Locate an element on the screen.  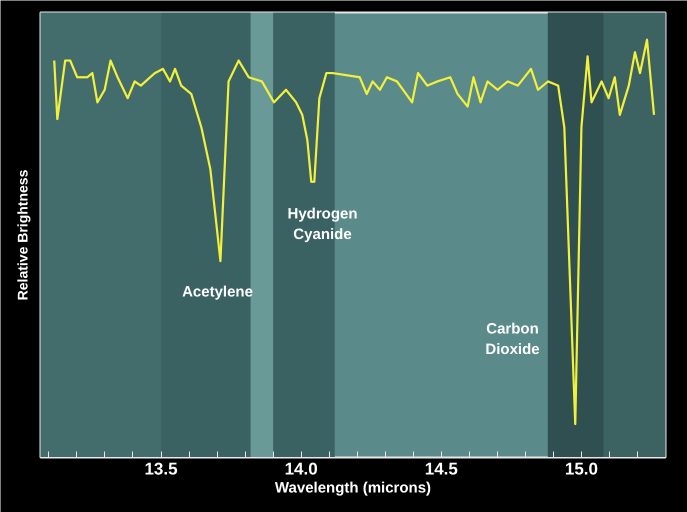
annotation: Acetylene is located at coordinates (217, 292).